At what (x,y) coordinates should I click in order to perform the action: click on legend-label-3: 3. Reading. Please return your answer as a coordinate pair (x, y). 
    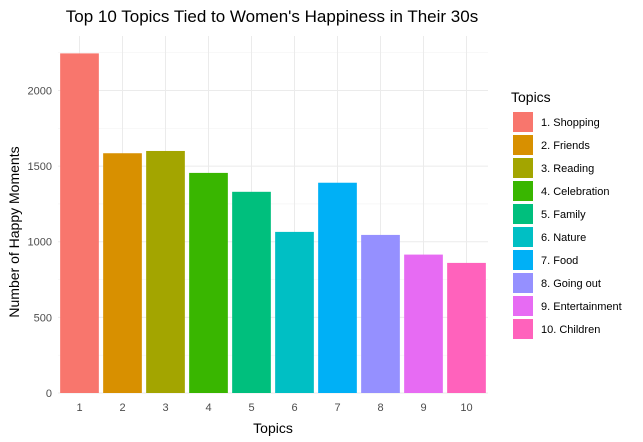
    Looking at the image, I should click on (567, 169).